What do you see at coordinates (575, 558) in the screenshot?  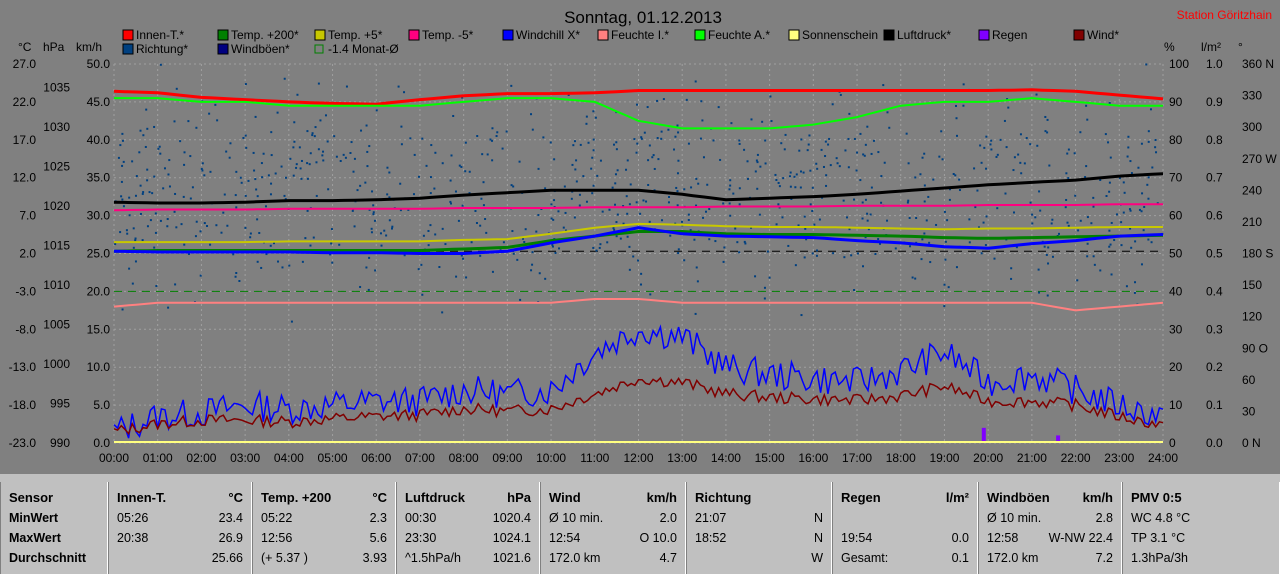 I see `stats-cell-left: 172.0 km` at bounding box center [575, 558].